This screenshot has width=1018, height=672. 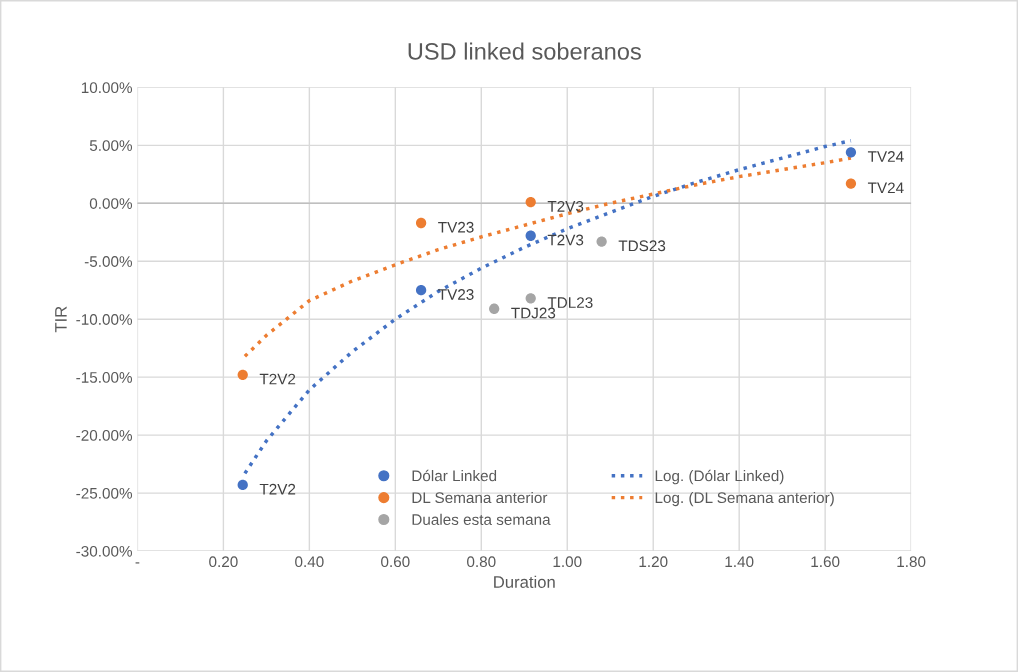 I want to click on x-tick-label: 1.80, so click(x=911, y=562).